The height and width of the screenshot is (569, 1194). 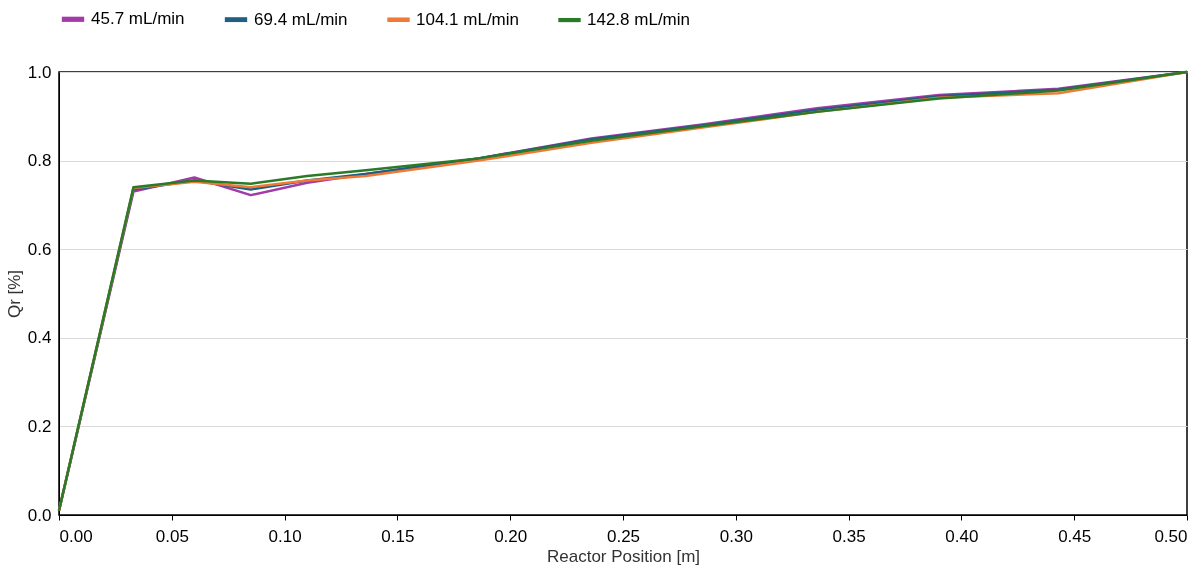 What do you see at coordinates (138, 19) in the screenshot?
I see `legend-label: 45.7 mL/min` at bounding box center [138, 19].